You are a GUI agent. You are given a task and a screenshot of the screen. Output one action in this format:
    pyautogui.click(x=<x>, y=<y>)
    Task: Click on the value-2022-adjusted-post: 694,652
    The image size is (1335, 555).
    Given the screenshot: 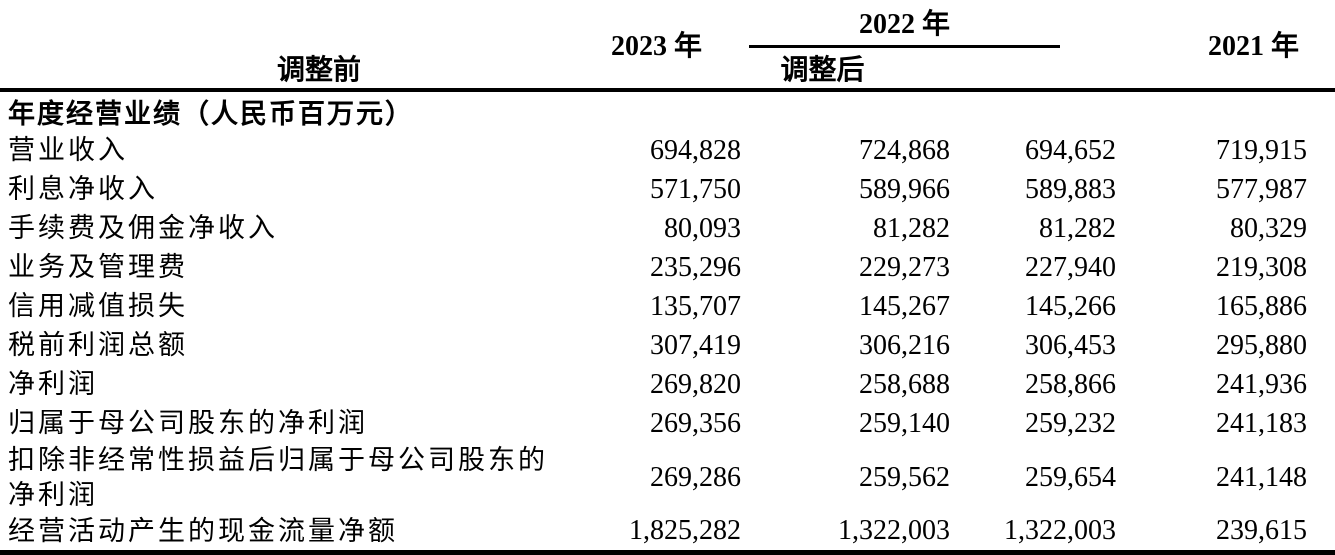 What is the action you would take?
    pyautogui.click(x=1071, y=150)
    